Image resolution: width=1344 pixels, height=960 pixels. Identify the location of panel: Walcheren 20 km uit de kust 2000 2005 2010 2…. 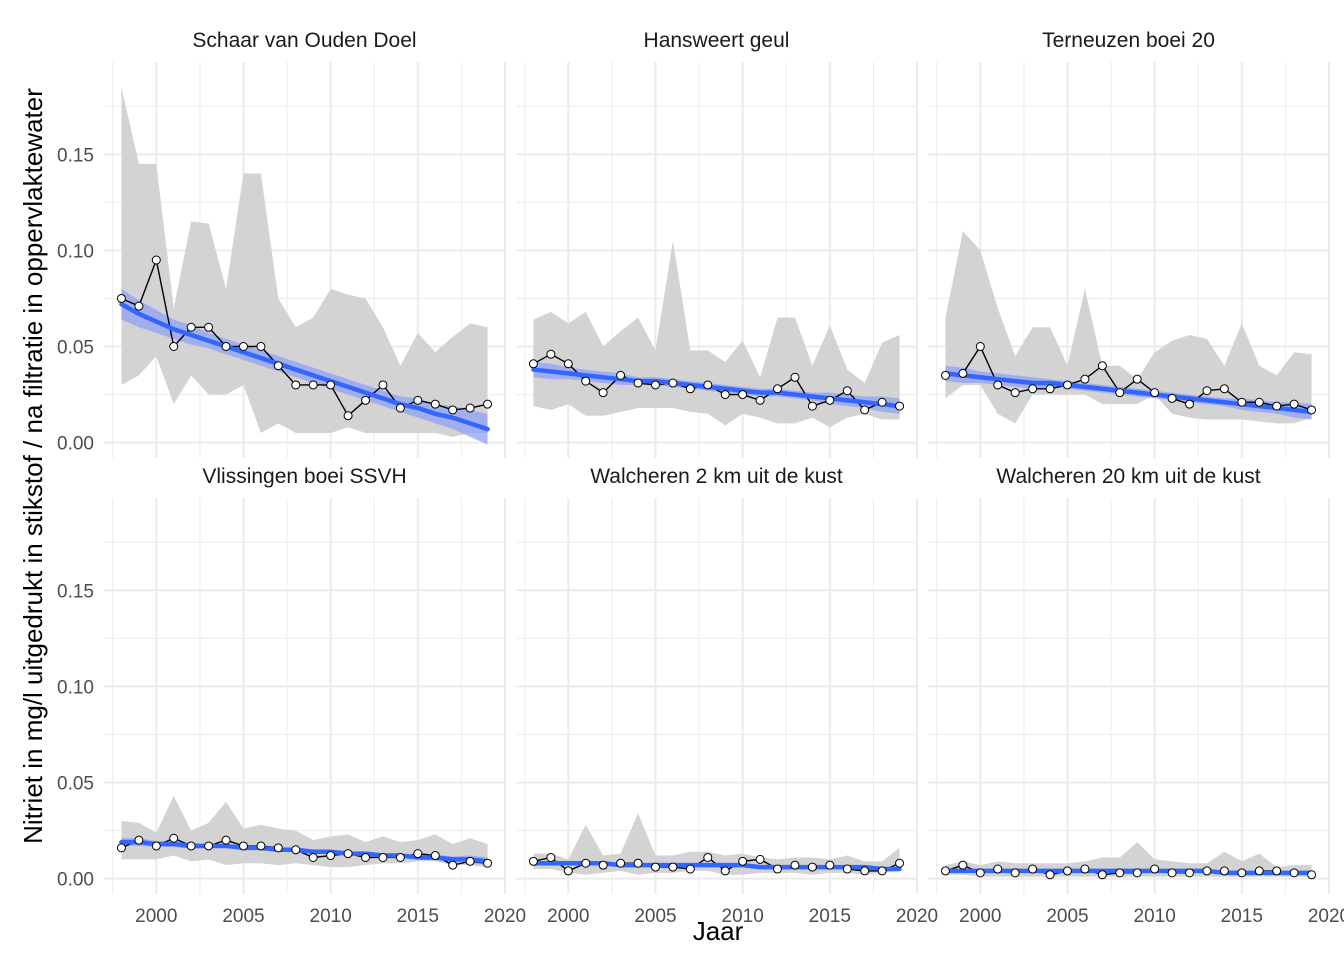
(1136, 696).